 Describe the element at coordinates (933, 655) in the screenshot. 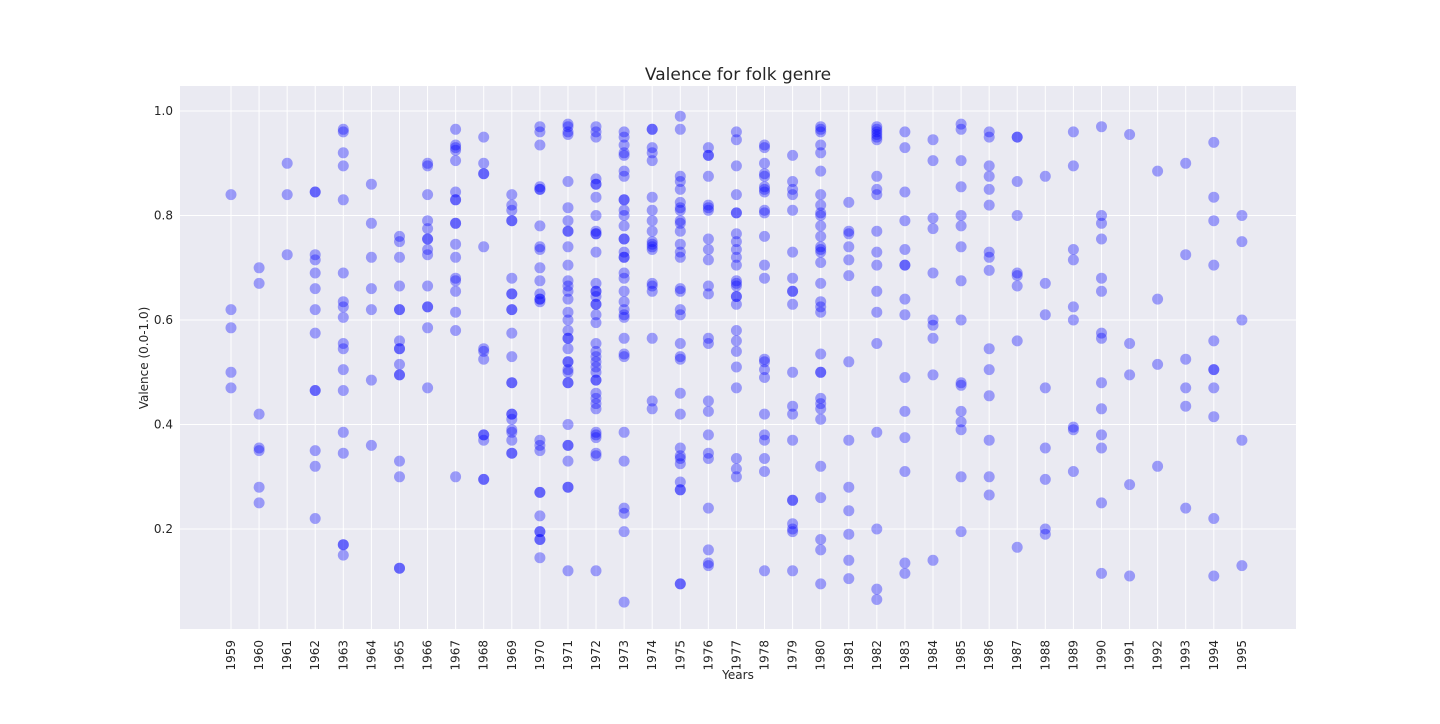

I see `x-tick-label: 1984` at that location.